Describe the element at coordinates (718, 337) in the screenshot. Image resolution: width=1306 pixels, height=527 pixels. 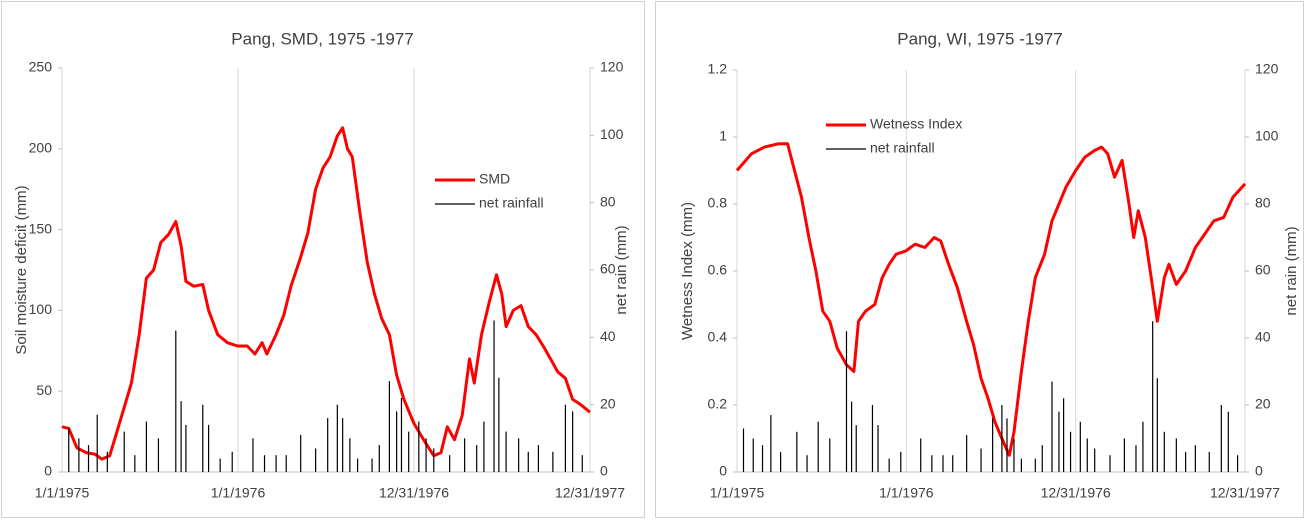
I see `y-tick-label: 0.4` at that location.